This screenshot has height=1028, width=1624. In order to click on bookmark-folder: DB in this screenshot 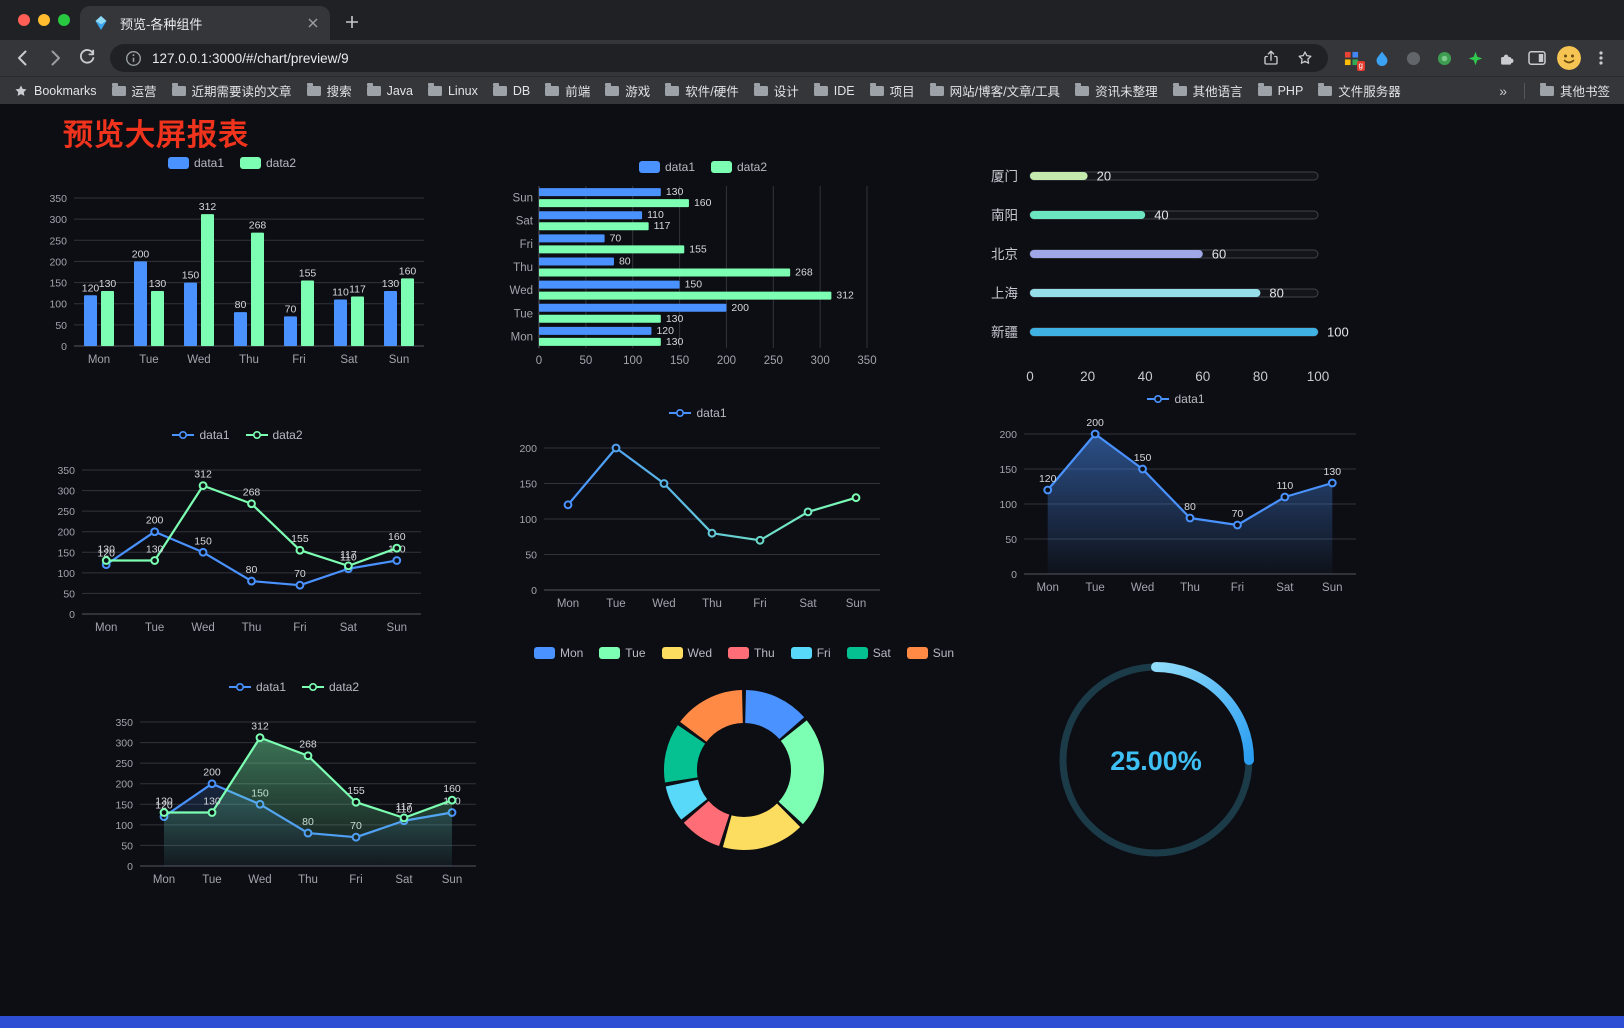, I will do `click(511, 90)`.